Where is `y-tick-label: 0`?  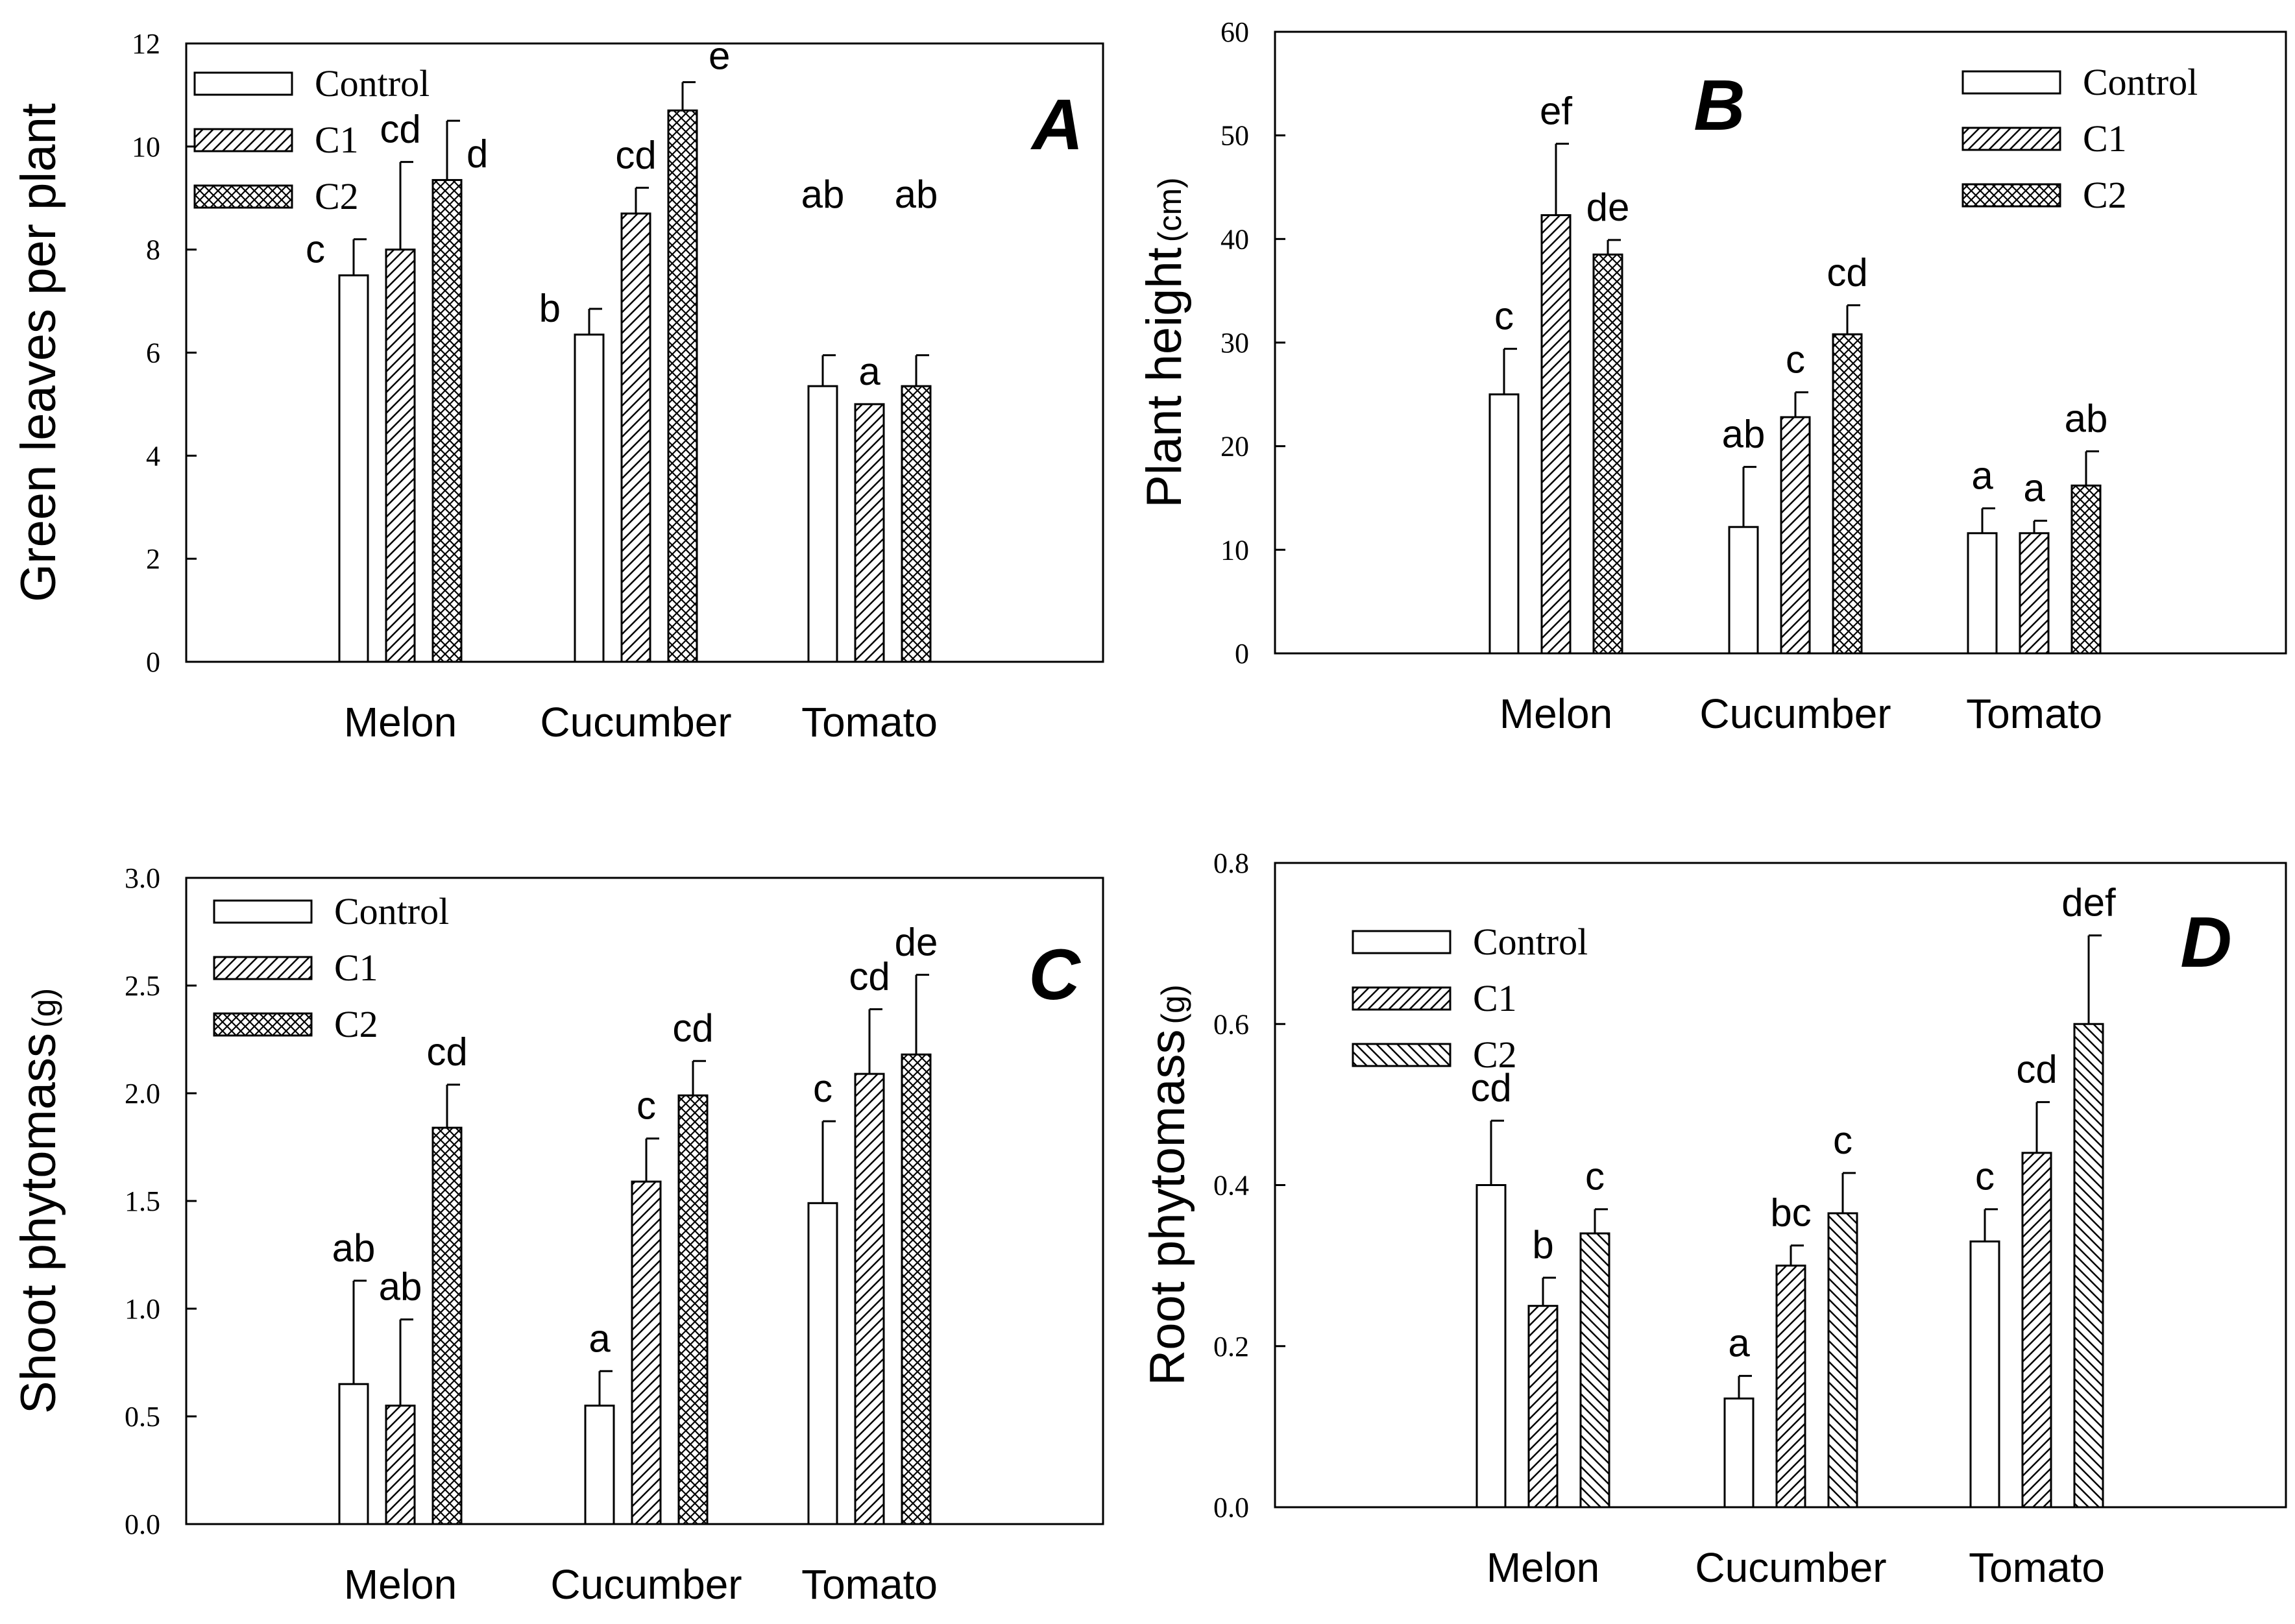
y-tick-label: 0 is located at coordinates (153, 662).